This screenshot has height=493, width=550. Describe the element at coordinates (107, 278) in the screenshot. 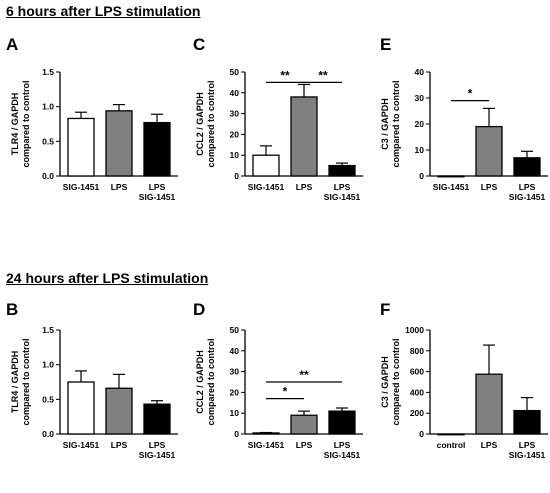

I see `section-title-24h: 24 hours after LPS stimulation` at that location.